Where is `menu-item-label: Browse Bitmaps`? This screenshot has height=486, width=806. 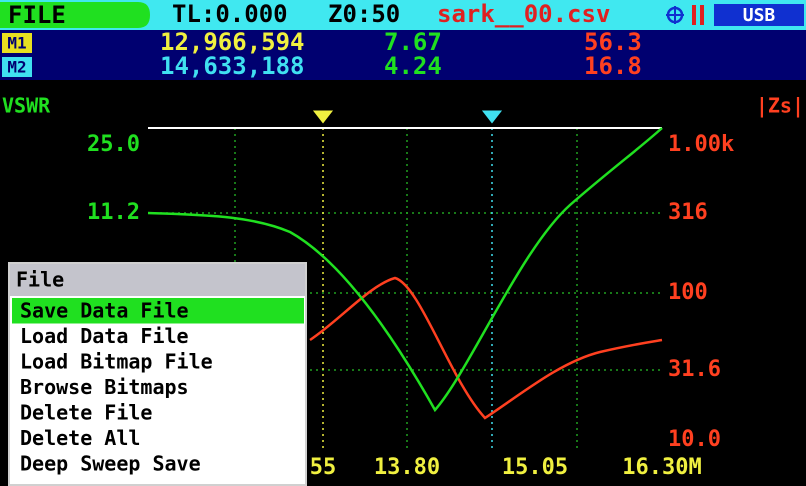 menu-item-label: Browse Bitmaps is located at coordinates (104, 387).